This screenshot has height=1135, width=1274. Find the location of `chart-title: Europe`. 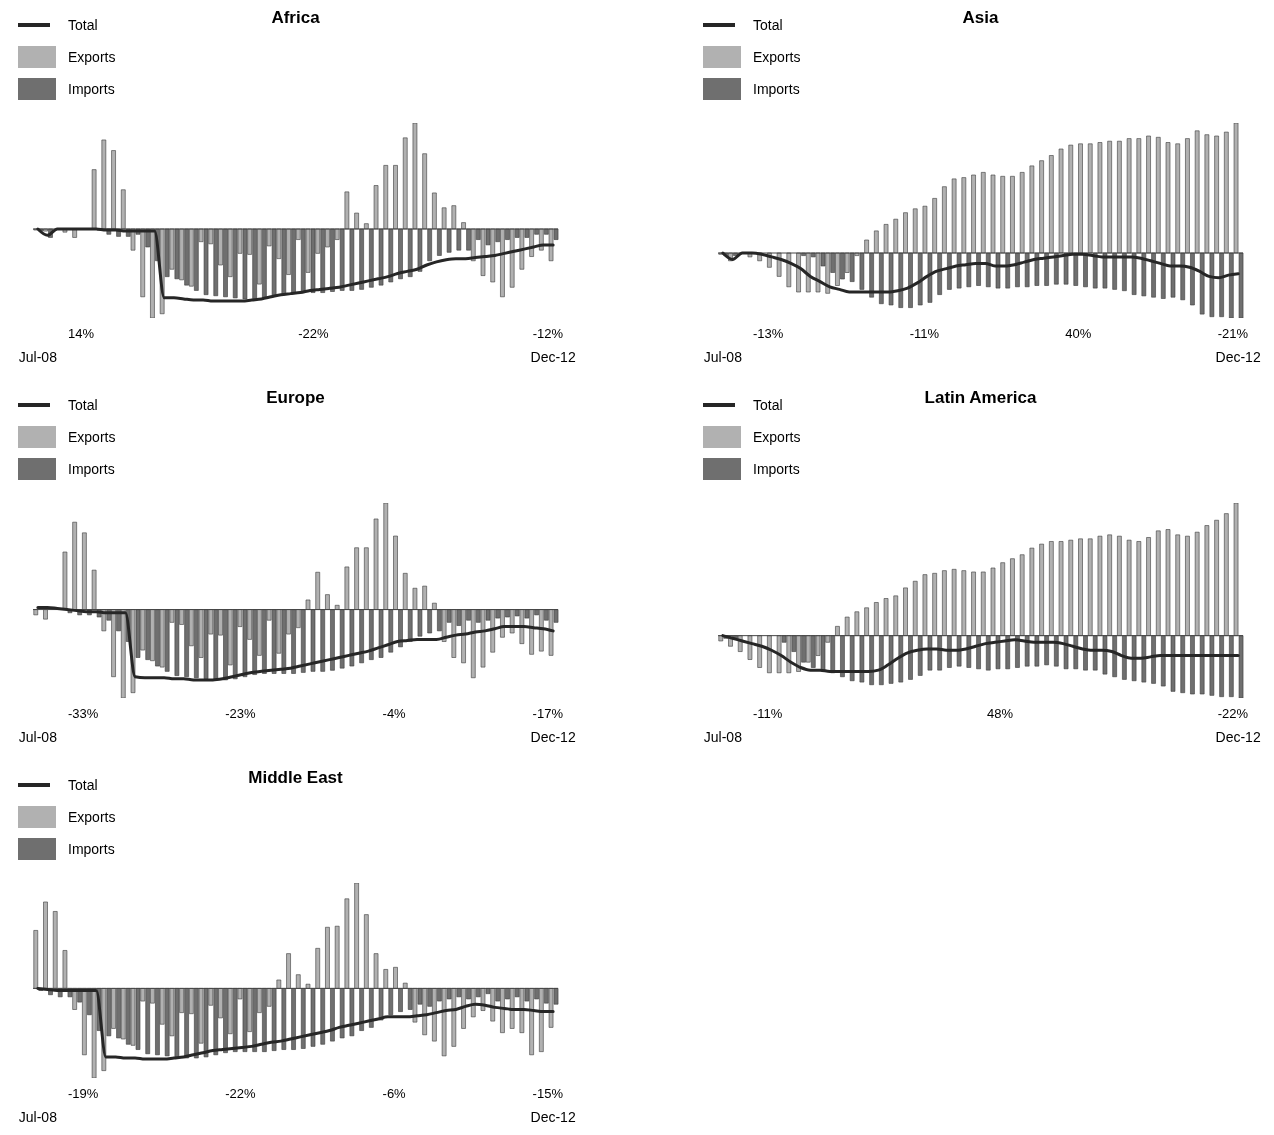

chart-title: Europe is located at coordinates (295, 397).